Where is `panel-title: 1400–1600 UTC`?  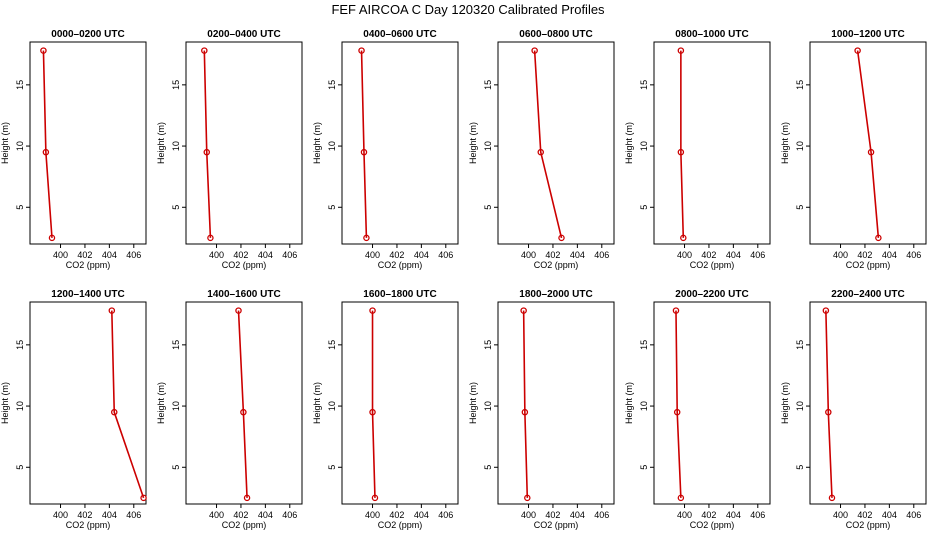
panel-title: 1400–1600 UTC is located at coordinates (243, 294).